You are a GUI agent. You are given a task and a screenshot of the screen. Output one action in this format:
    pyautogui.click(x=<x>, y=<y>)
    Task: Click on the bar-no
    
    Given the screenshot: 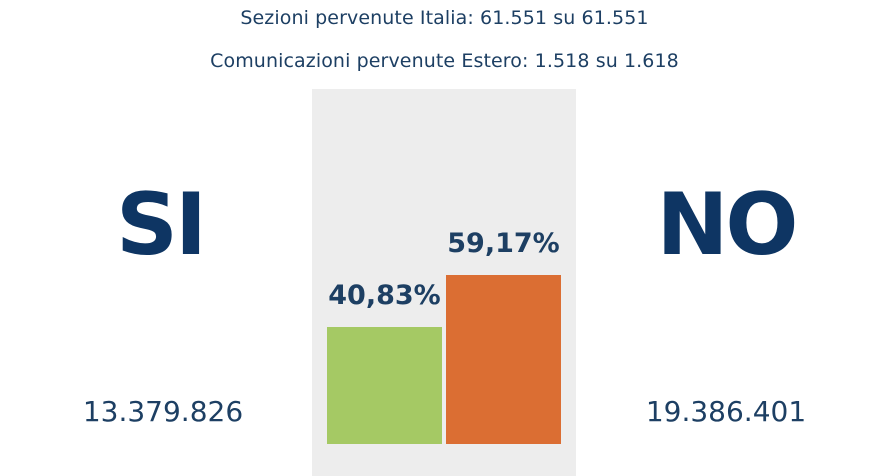 What is the action you would take?
    pyautogui.click(x=503, y=359)
    